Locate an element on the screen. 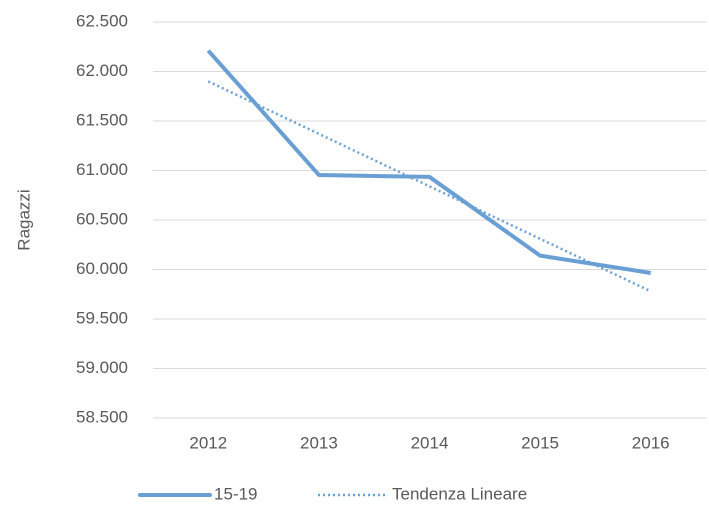 The width and height of the screenshot is (709, 507). y-tick-label: 61.500 is located at coordinates (102, 119).